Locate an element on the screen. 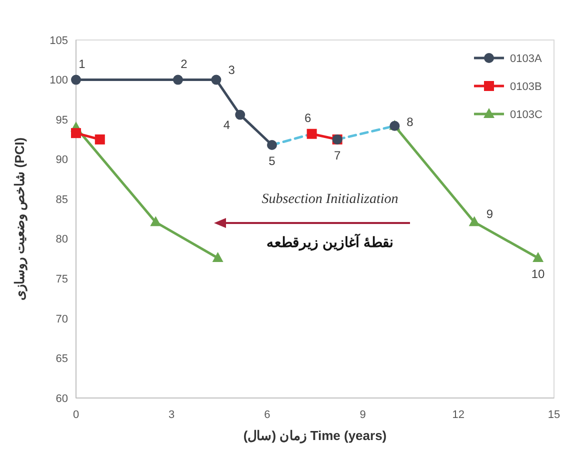 This screenshot has height=451, width=577. annotation: 5 is located at coordinates (272, 161).